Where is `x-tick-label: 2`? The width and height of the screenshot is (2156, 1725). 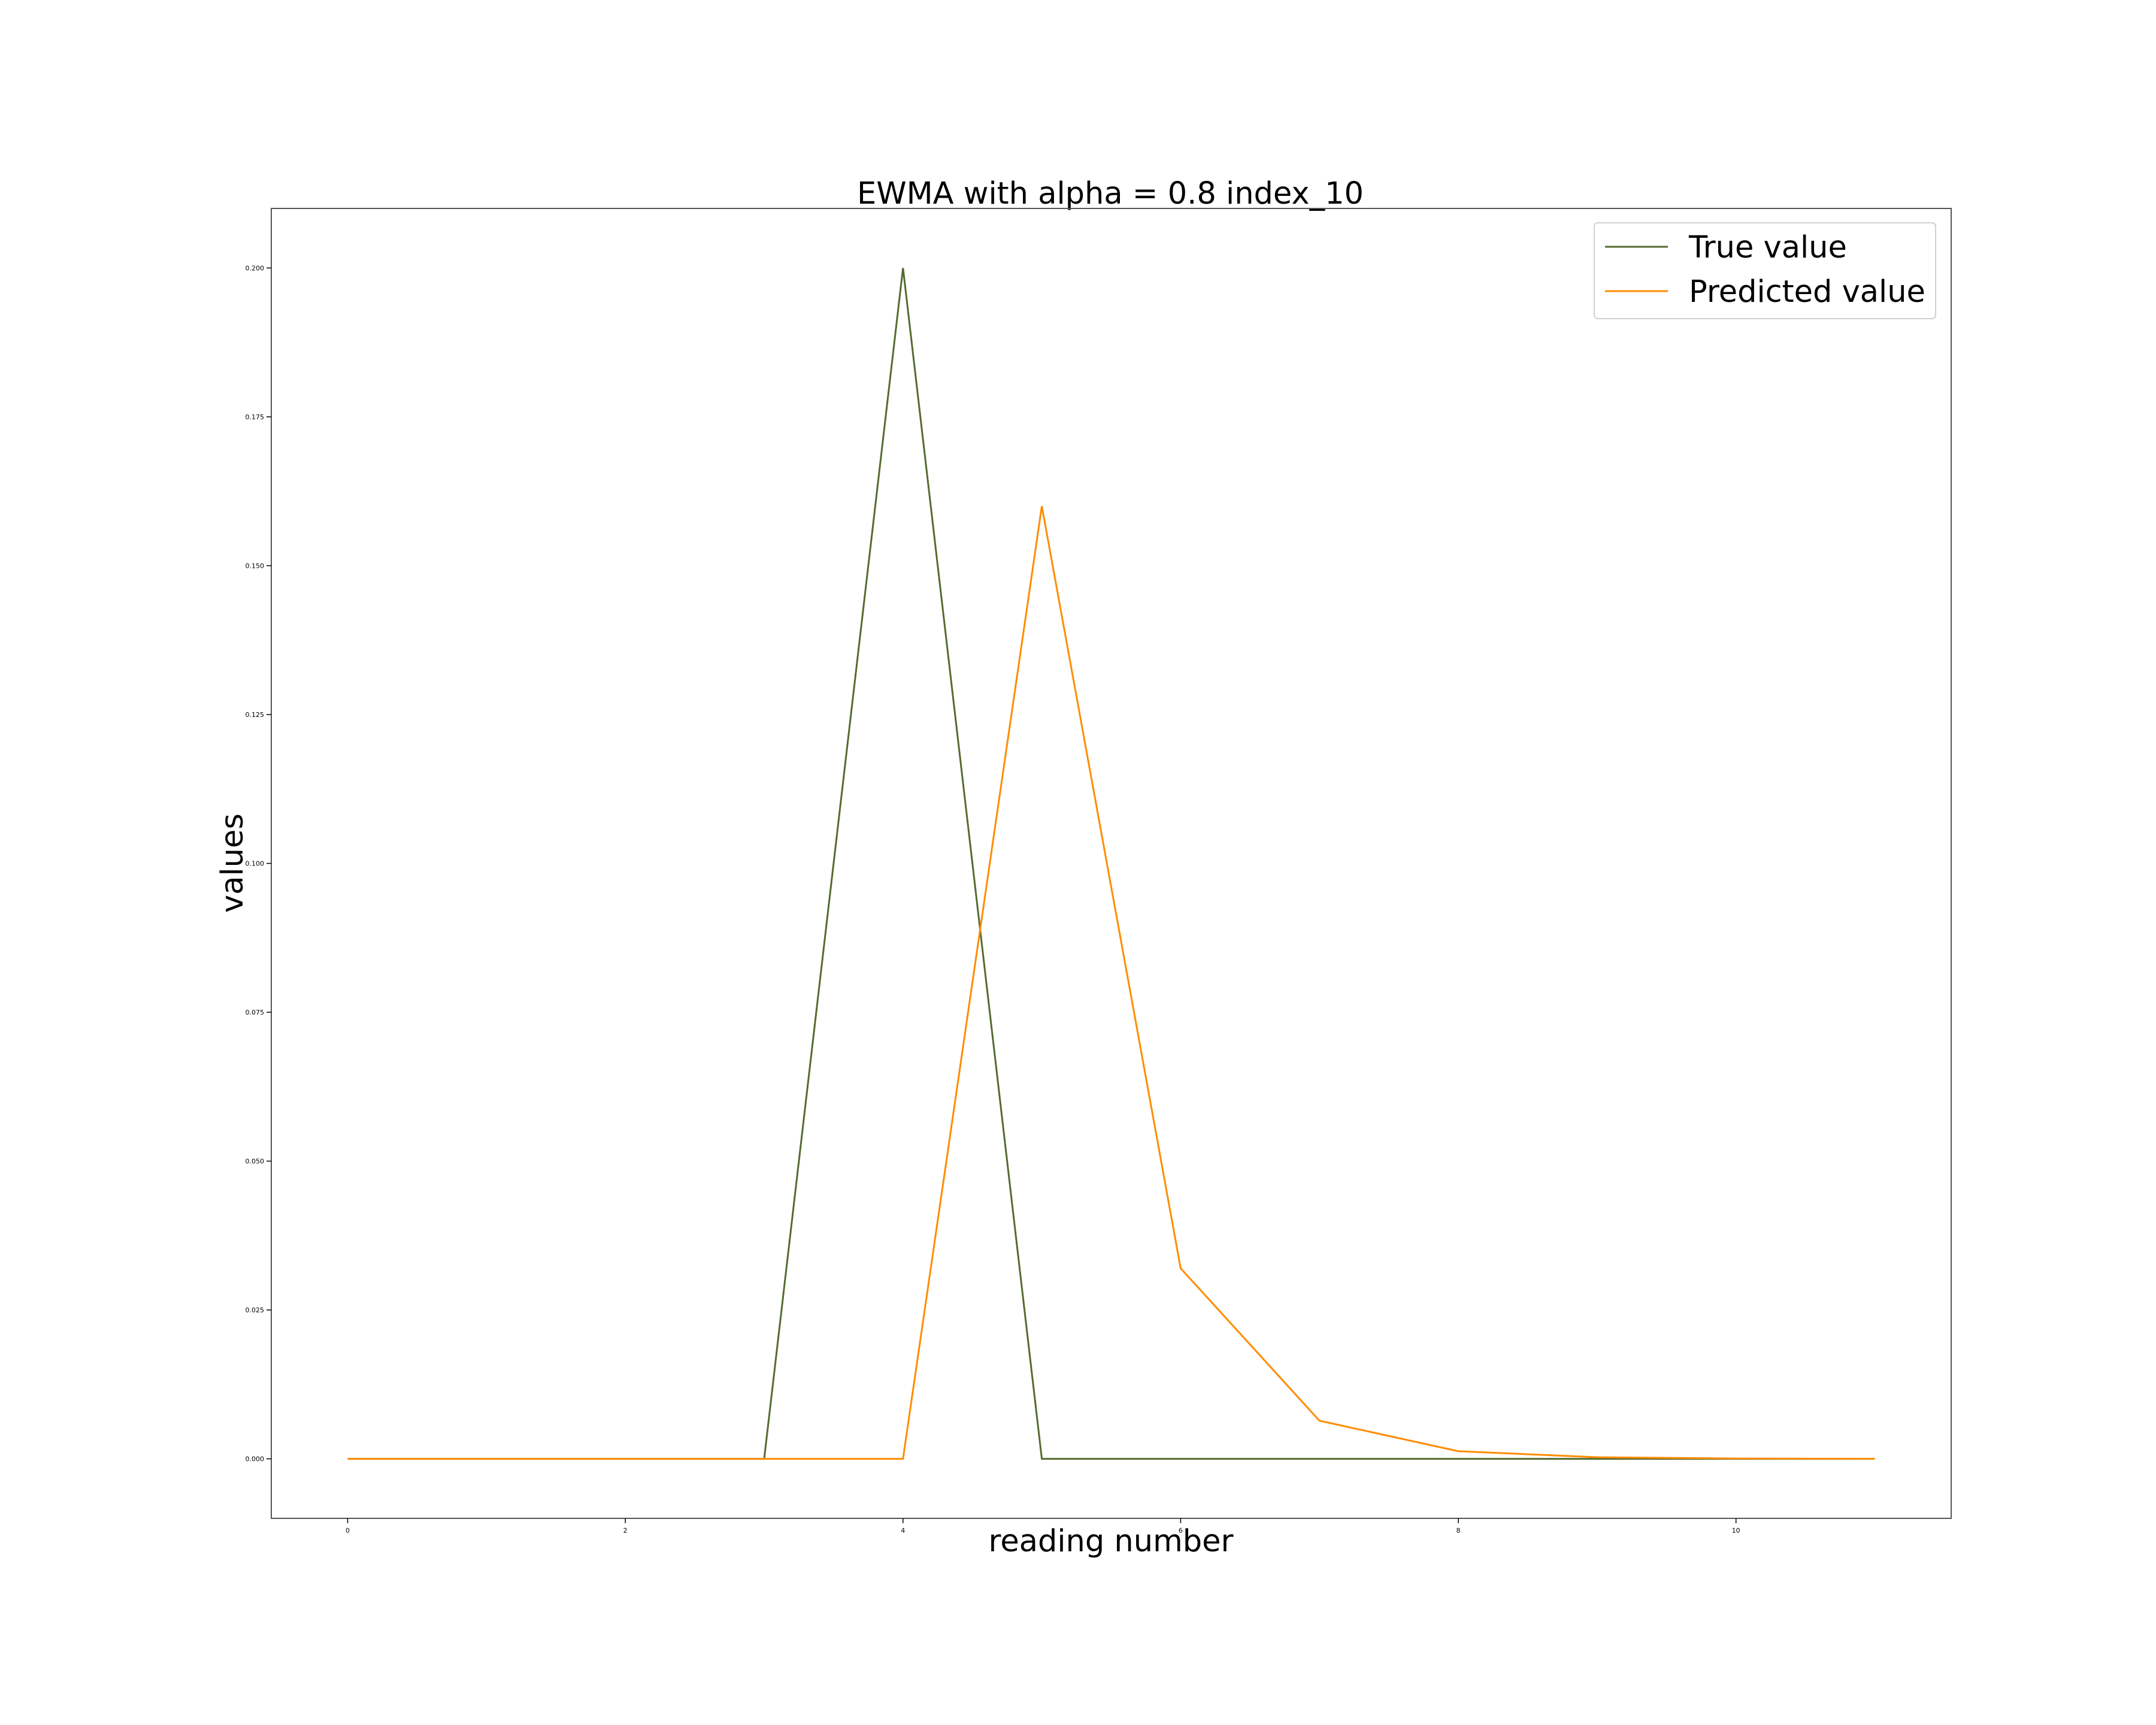 x-tick-label: 2 is located at coordinates (625, 1531).